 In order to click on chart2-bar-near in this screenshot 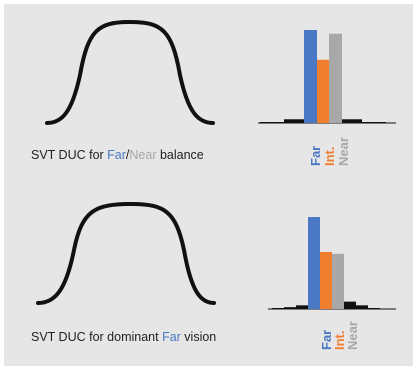, I will do `click(338, 281)`.